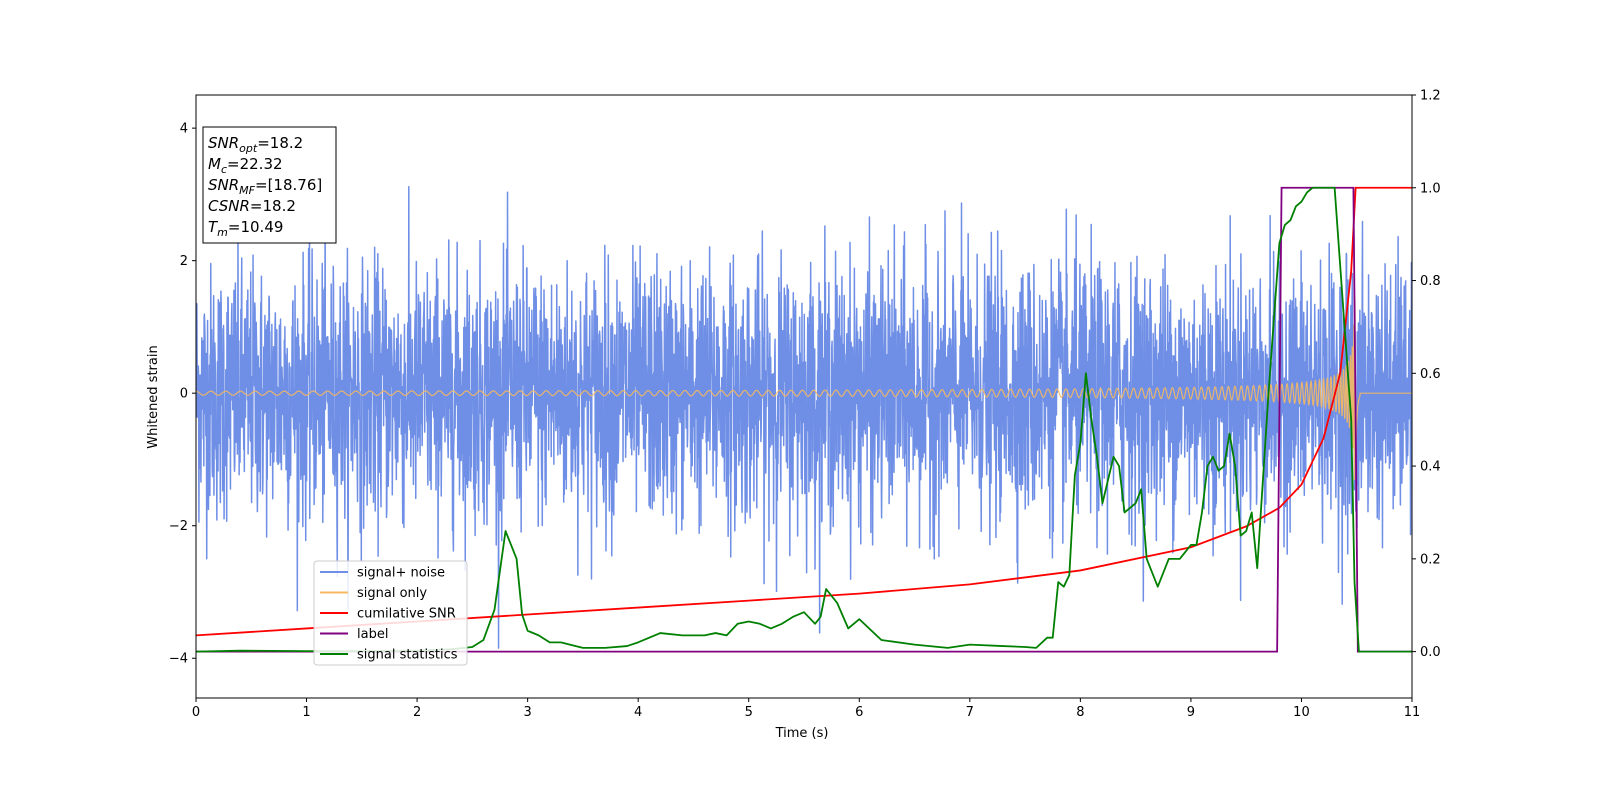  I want to click on legend-label: signal+ noise, so click(401, 573).